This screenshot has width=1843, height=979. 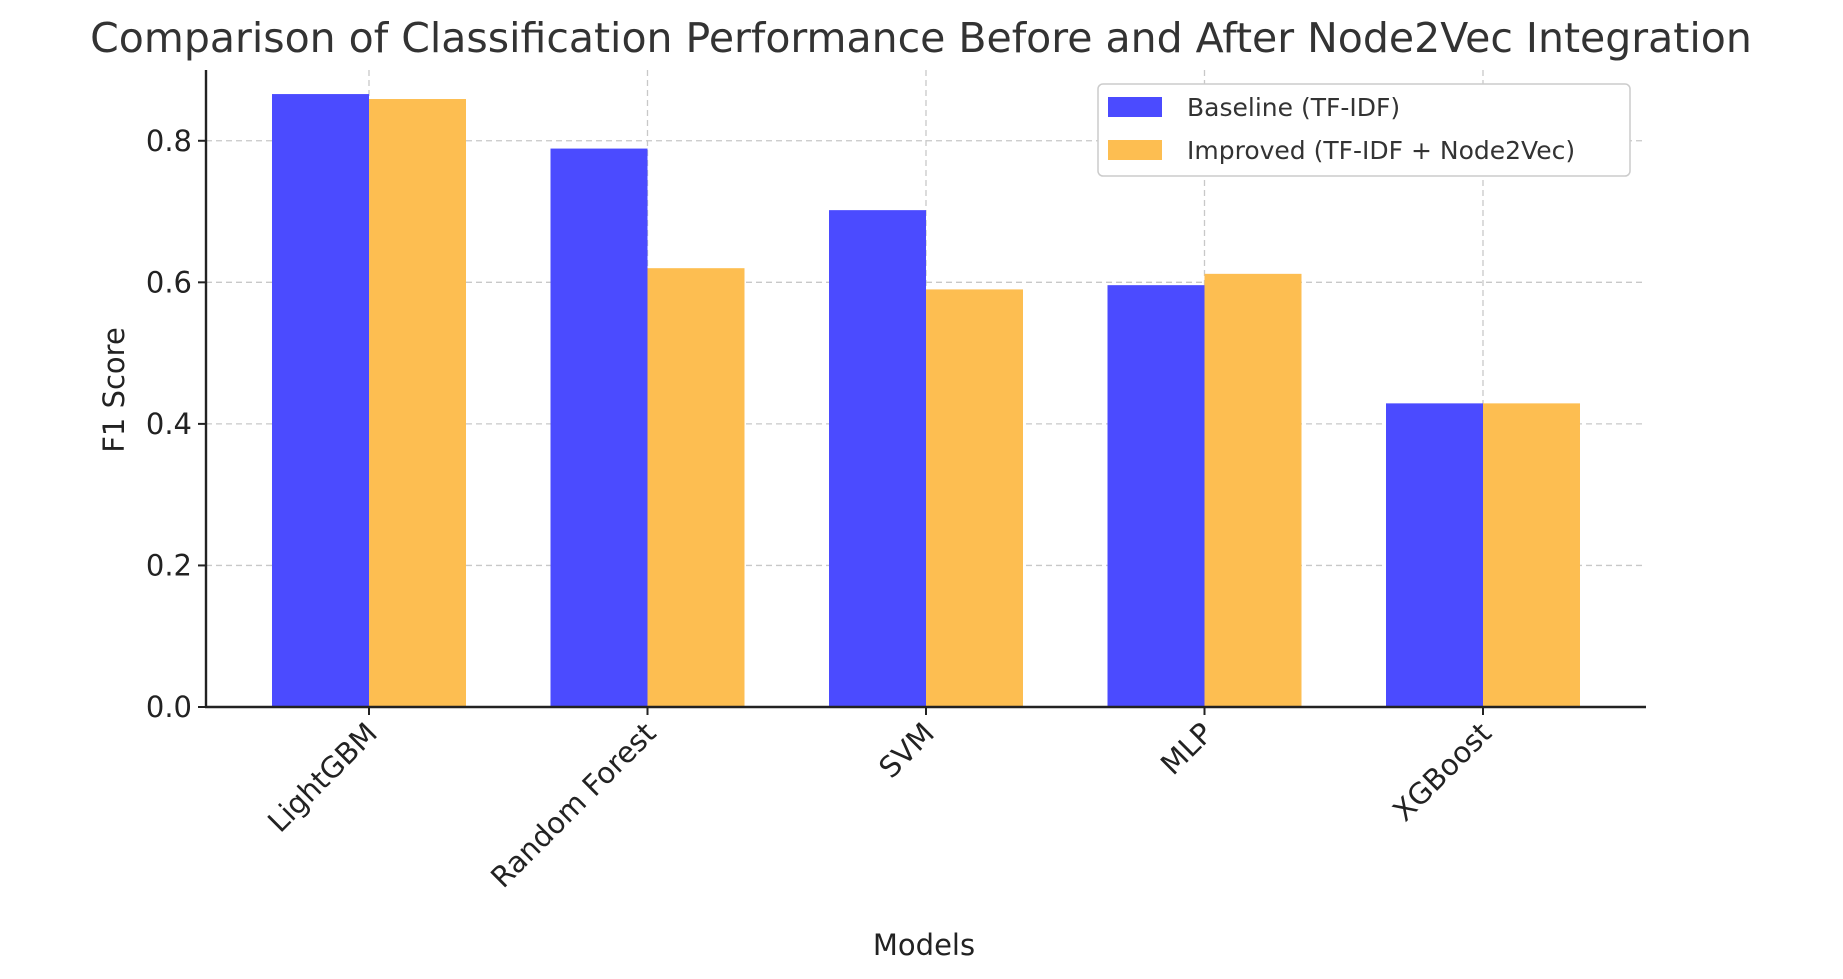 I want to click on legend-frame, so click(x=1364, y=130).